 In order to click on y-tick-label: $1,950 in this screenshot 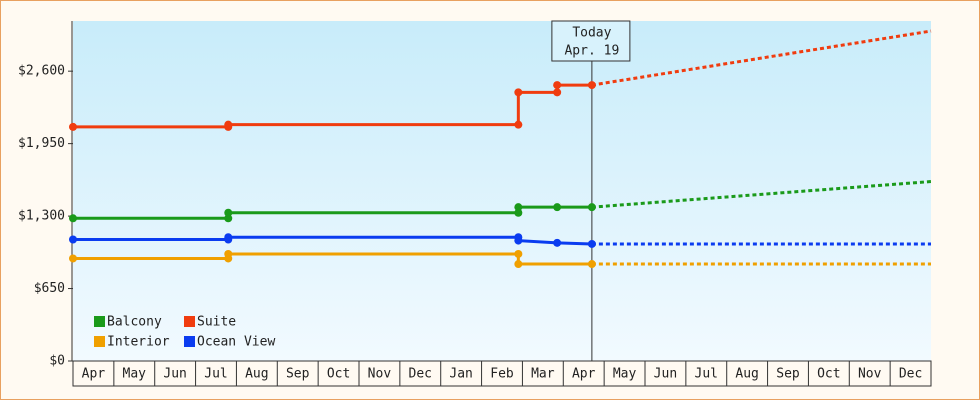, I will do `click(41, 143)`.